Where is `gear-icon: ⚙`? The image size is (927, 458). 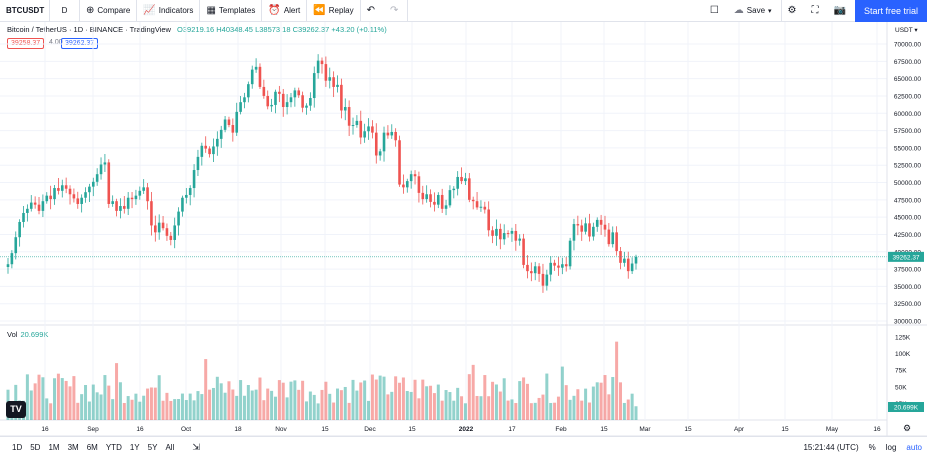 gear-icon: ⚙ is located at coordinates (792, 10).